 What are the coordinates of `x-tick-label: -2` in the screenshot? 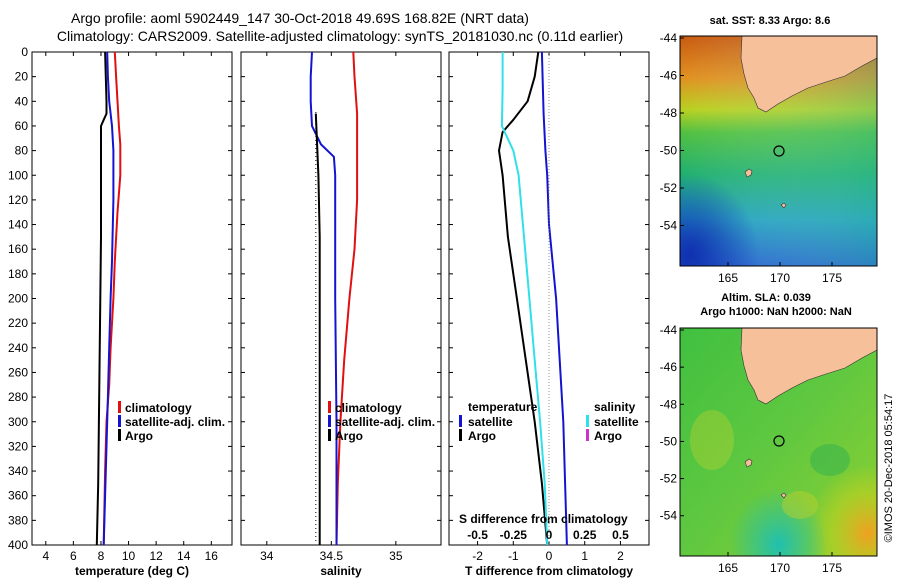 It's located at (477, 556).